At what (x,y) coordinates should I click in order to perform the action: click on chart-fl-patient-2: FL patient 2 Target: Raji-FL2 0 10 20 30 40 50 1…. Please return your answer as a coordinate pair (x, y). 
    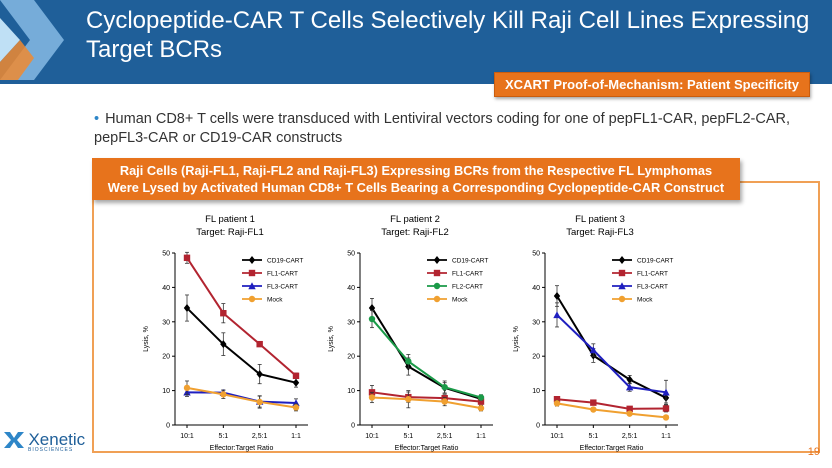
    Looking at the image, I should click on (410, 333).